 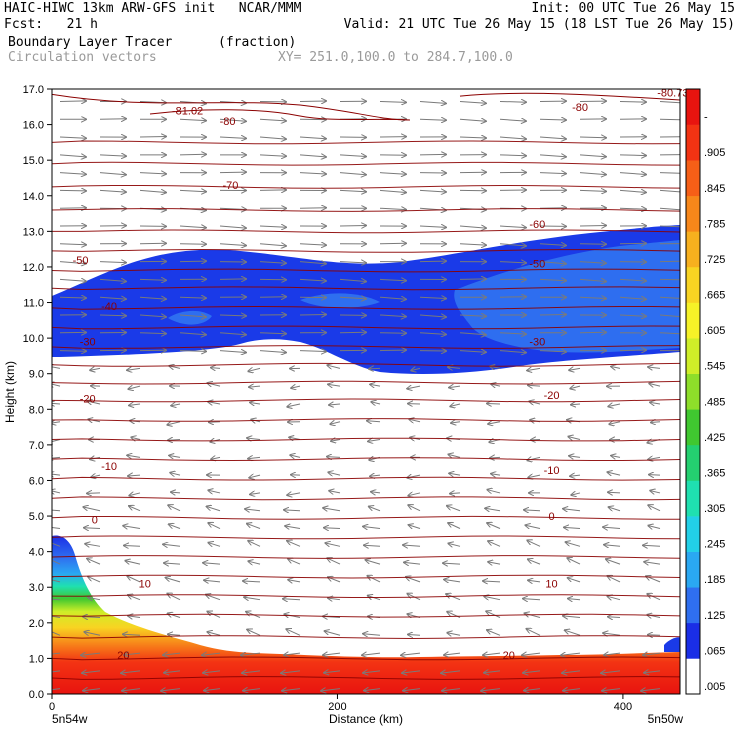 I want to click on x-axis-label: Distance (km), so click(x=366, y=719).